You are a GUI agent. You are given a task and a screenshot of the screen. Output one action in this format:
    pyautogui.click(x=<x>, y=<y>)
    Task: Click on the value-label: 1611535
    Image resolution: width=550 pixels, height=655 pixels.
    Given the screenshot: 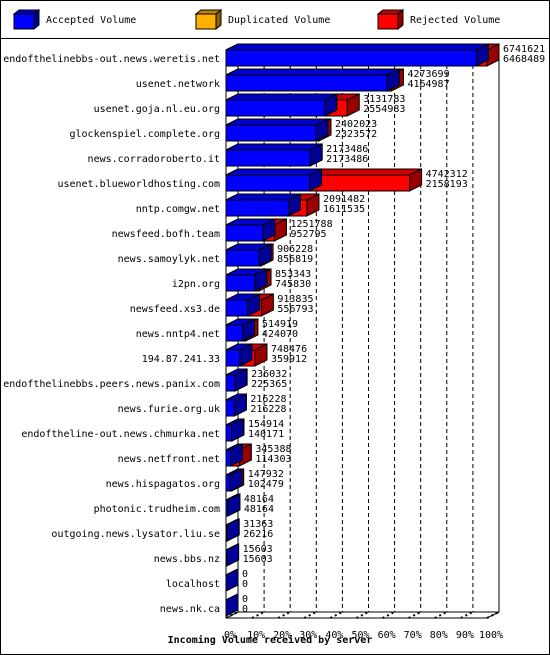 What is the action you would take?
    pyautogui.click(x=344, y=209)
    